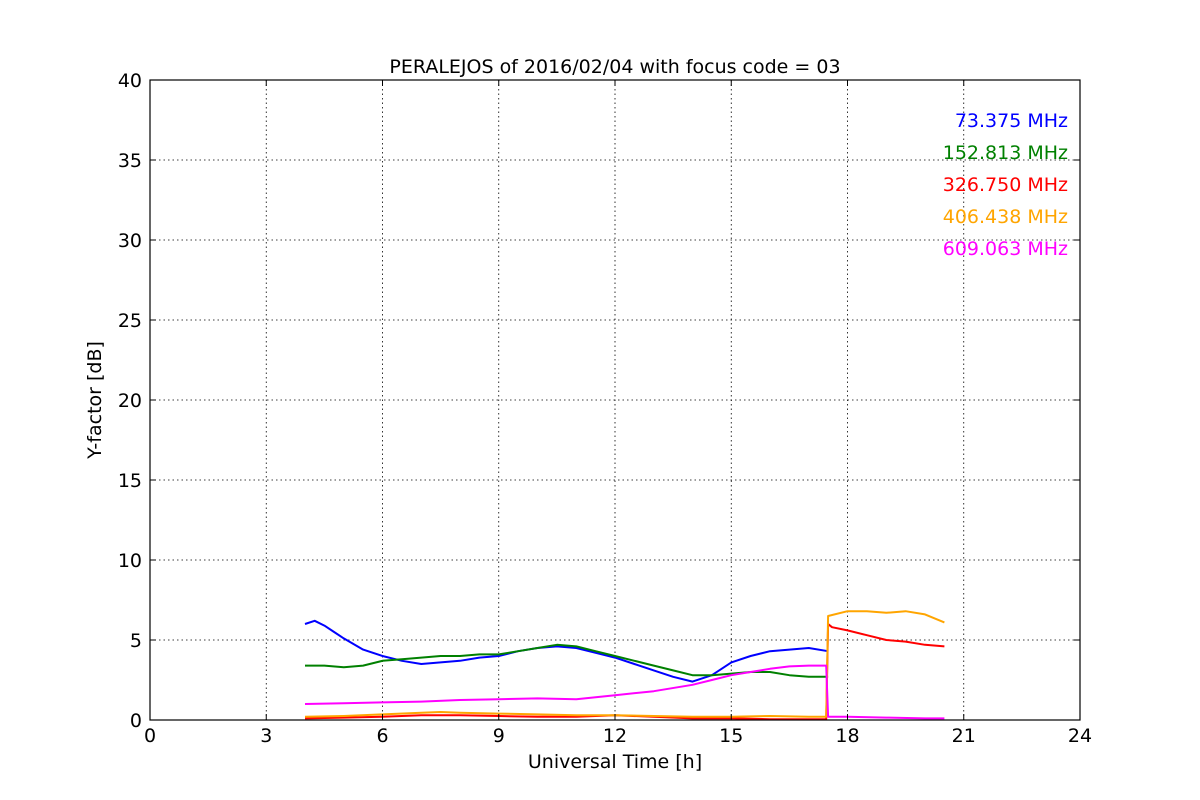 Image resolution: width=1200 pixels, height=800 pixels. What do you see at coordinates (1080, 736) in the screenshot?
I see `x-tick-label: 24` at bounding box center [1080, 736].